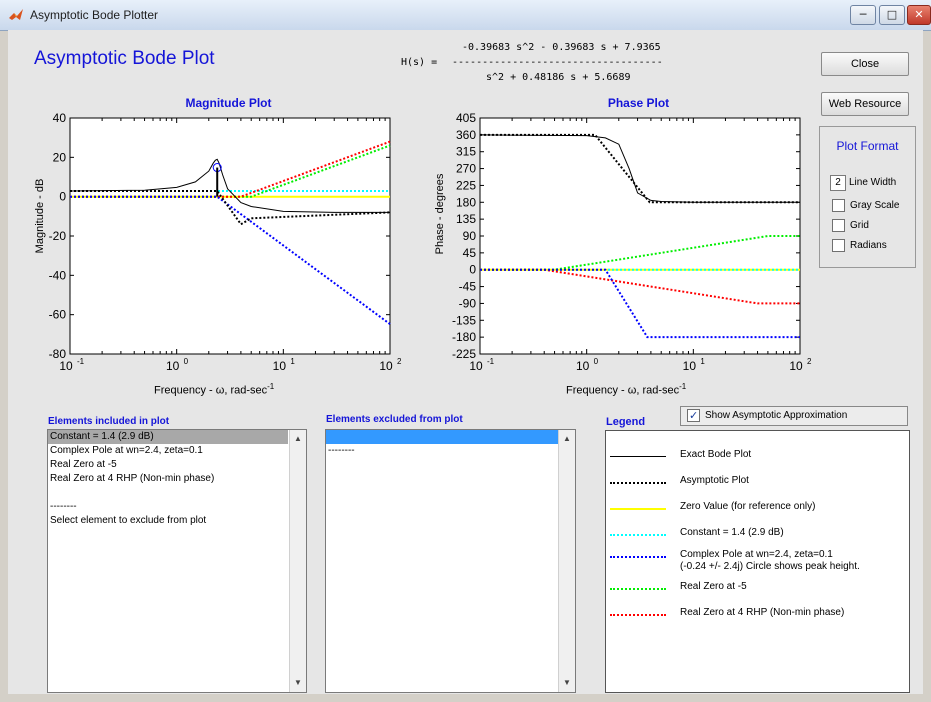 This screenshot has width=931, height=702. Describe the element at coordinates (865, 64) in the screenshot. I see `close-button: Close` at that location.